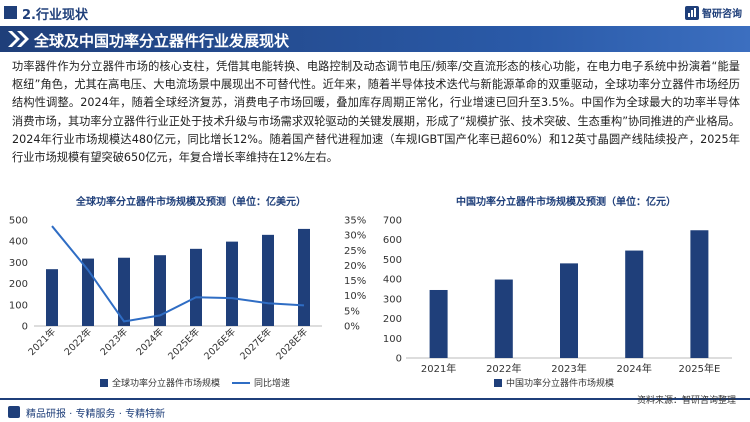  I want to click on y2-tick-label: 15%, so click(355, 281).